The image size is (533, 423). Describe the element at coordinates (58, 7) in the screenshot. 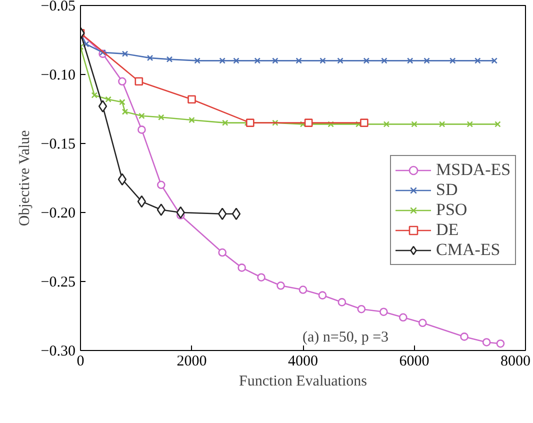

I see `y-tick-label: −0.05` at that location.